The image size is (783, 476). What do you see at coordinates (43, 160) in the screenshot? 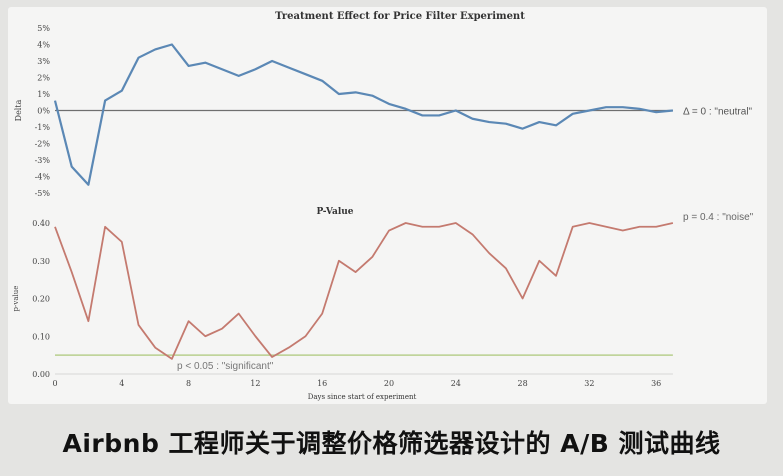
I see `delta-y-tick: -3%` at bounding box center [43, 160].